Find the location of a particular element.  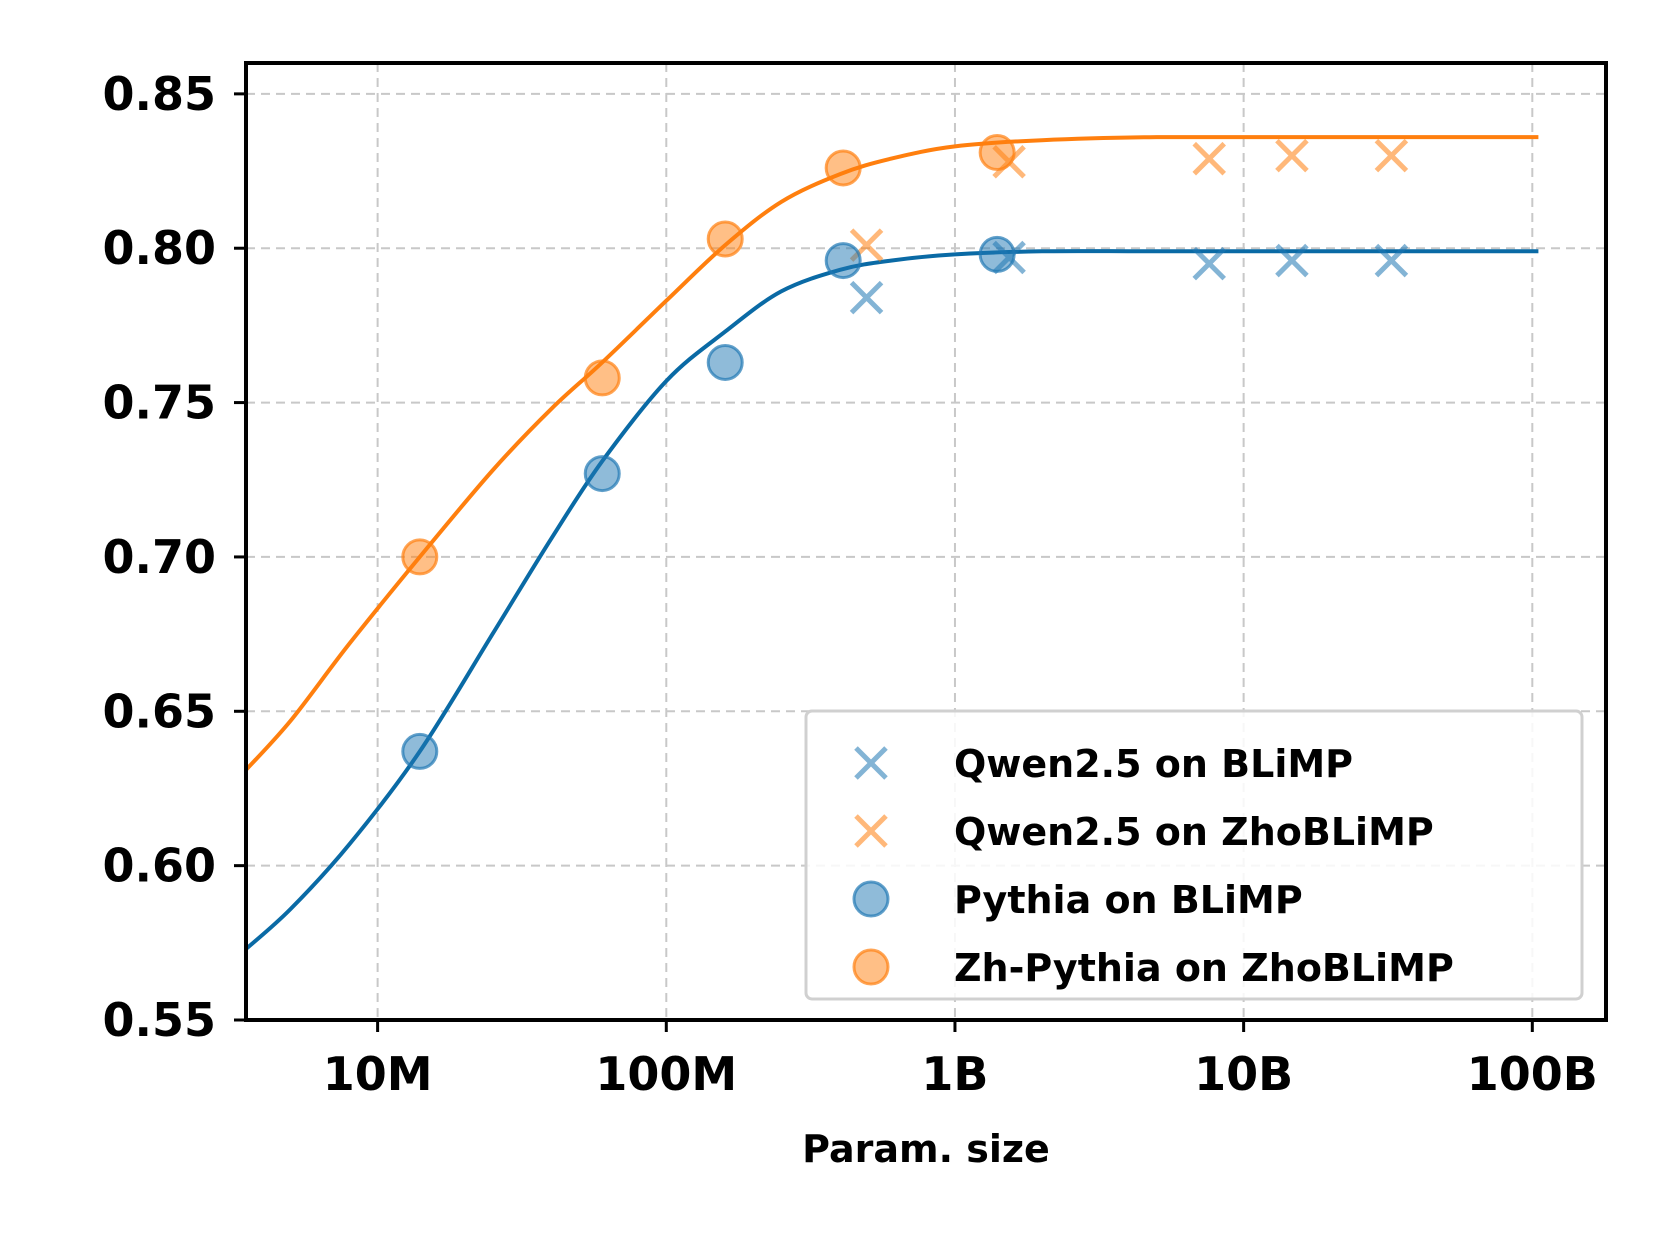

y-axis-ticks: 0.55 0.60 0.65 0.70 0.75 0.80 0.85 is located at coordinates (174, 557).